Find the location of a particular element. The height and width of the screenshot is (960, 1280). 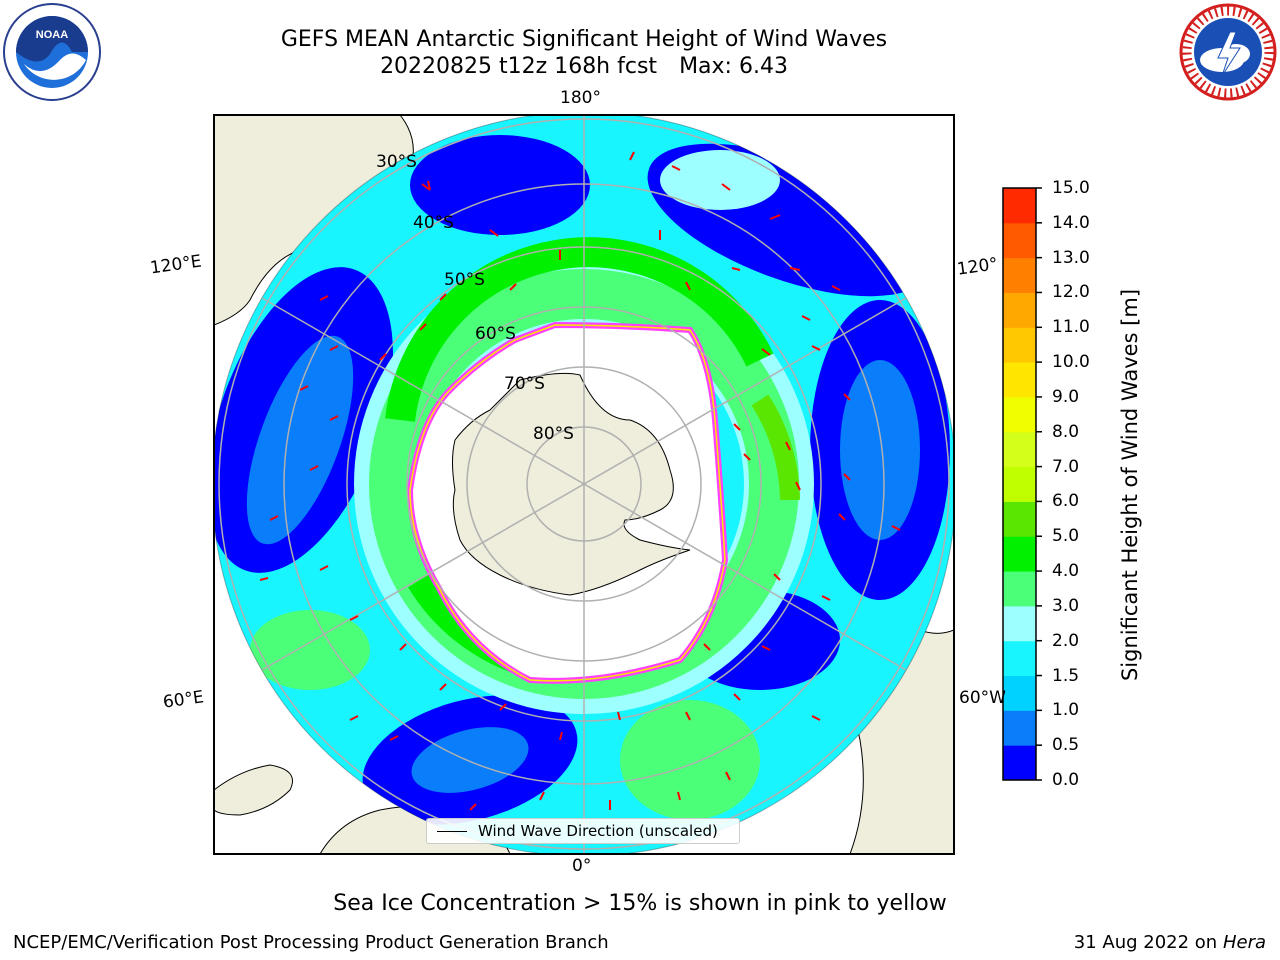

colorbar-tick-label: 0.5 is located at coordinates (1066, 745).